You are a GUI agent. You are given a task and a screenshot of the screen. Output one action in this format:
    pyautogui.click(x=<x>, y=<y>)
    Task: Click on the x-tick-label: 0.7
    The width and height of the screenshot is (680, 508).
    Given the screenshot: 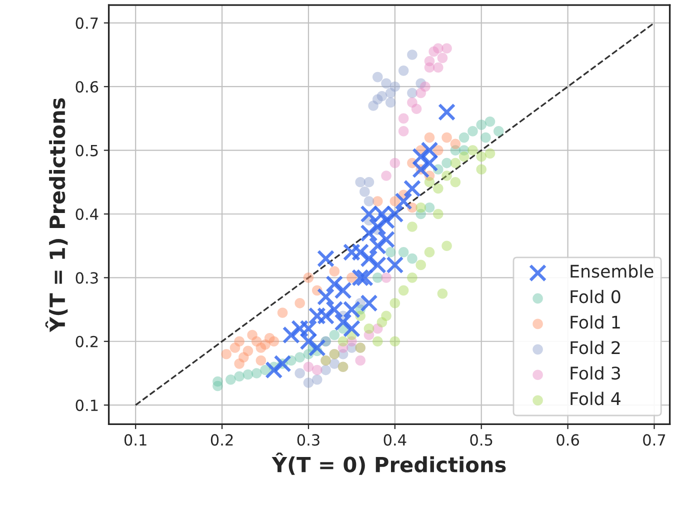 What is the action you would take?
    pyautogui.click(x=654, y=440)
    